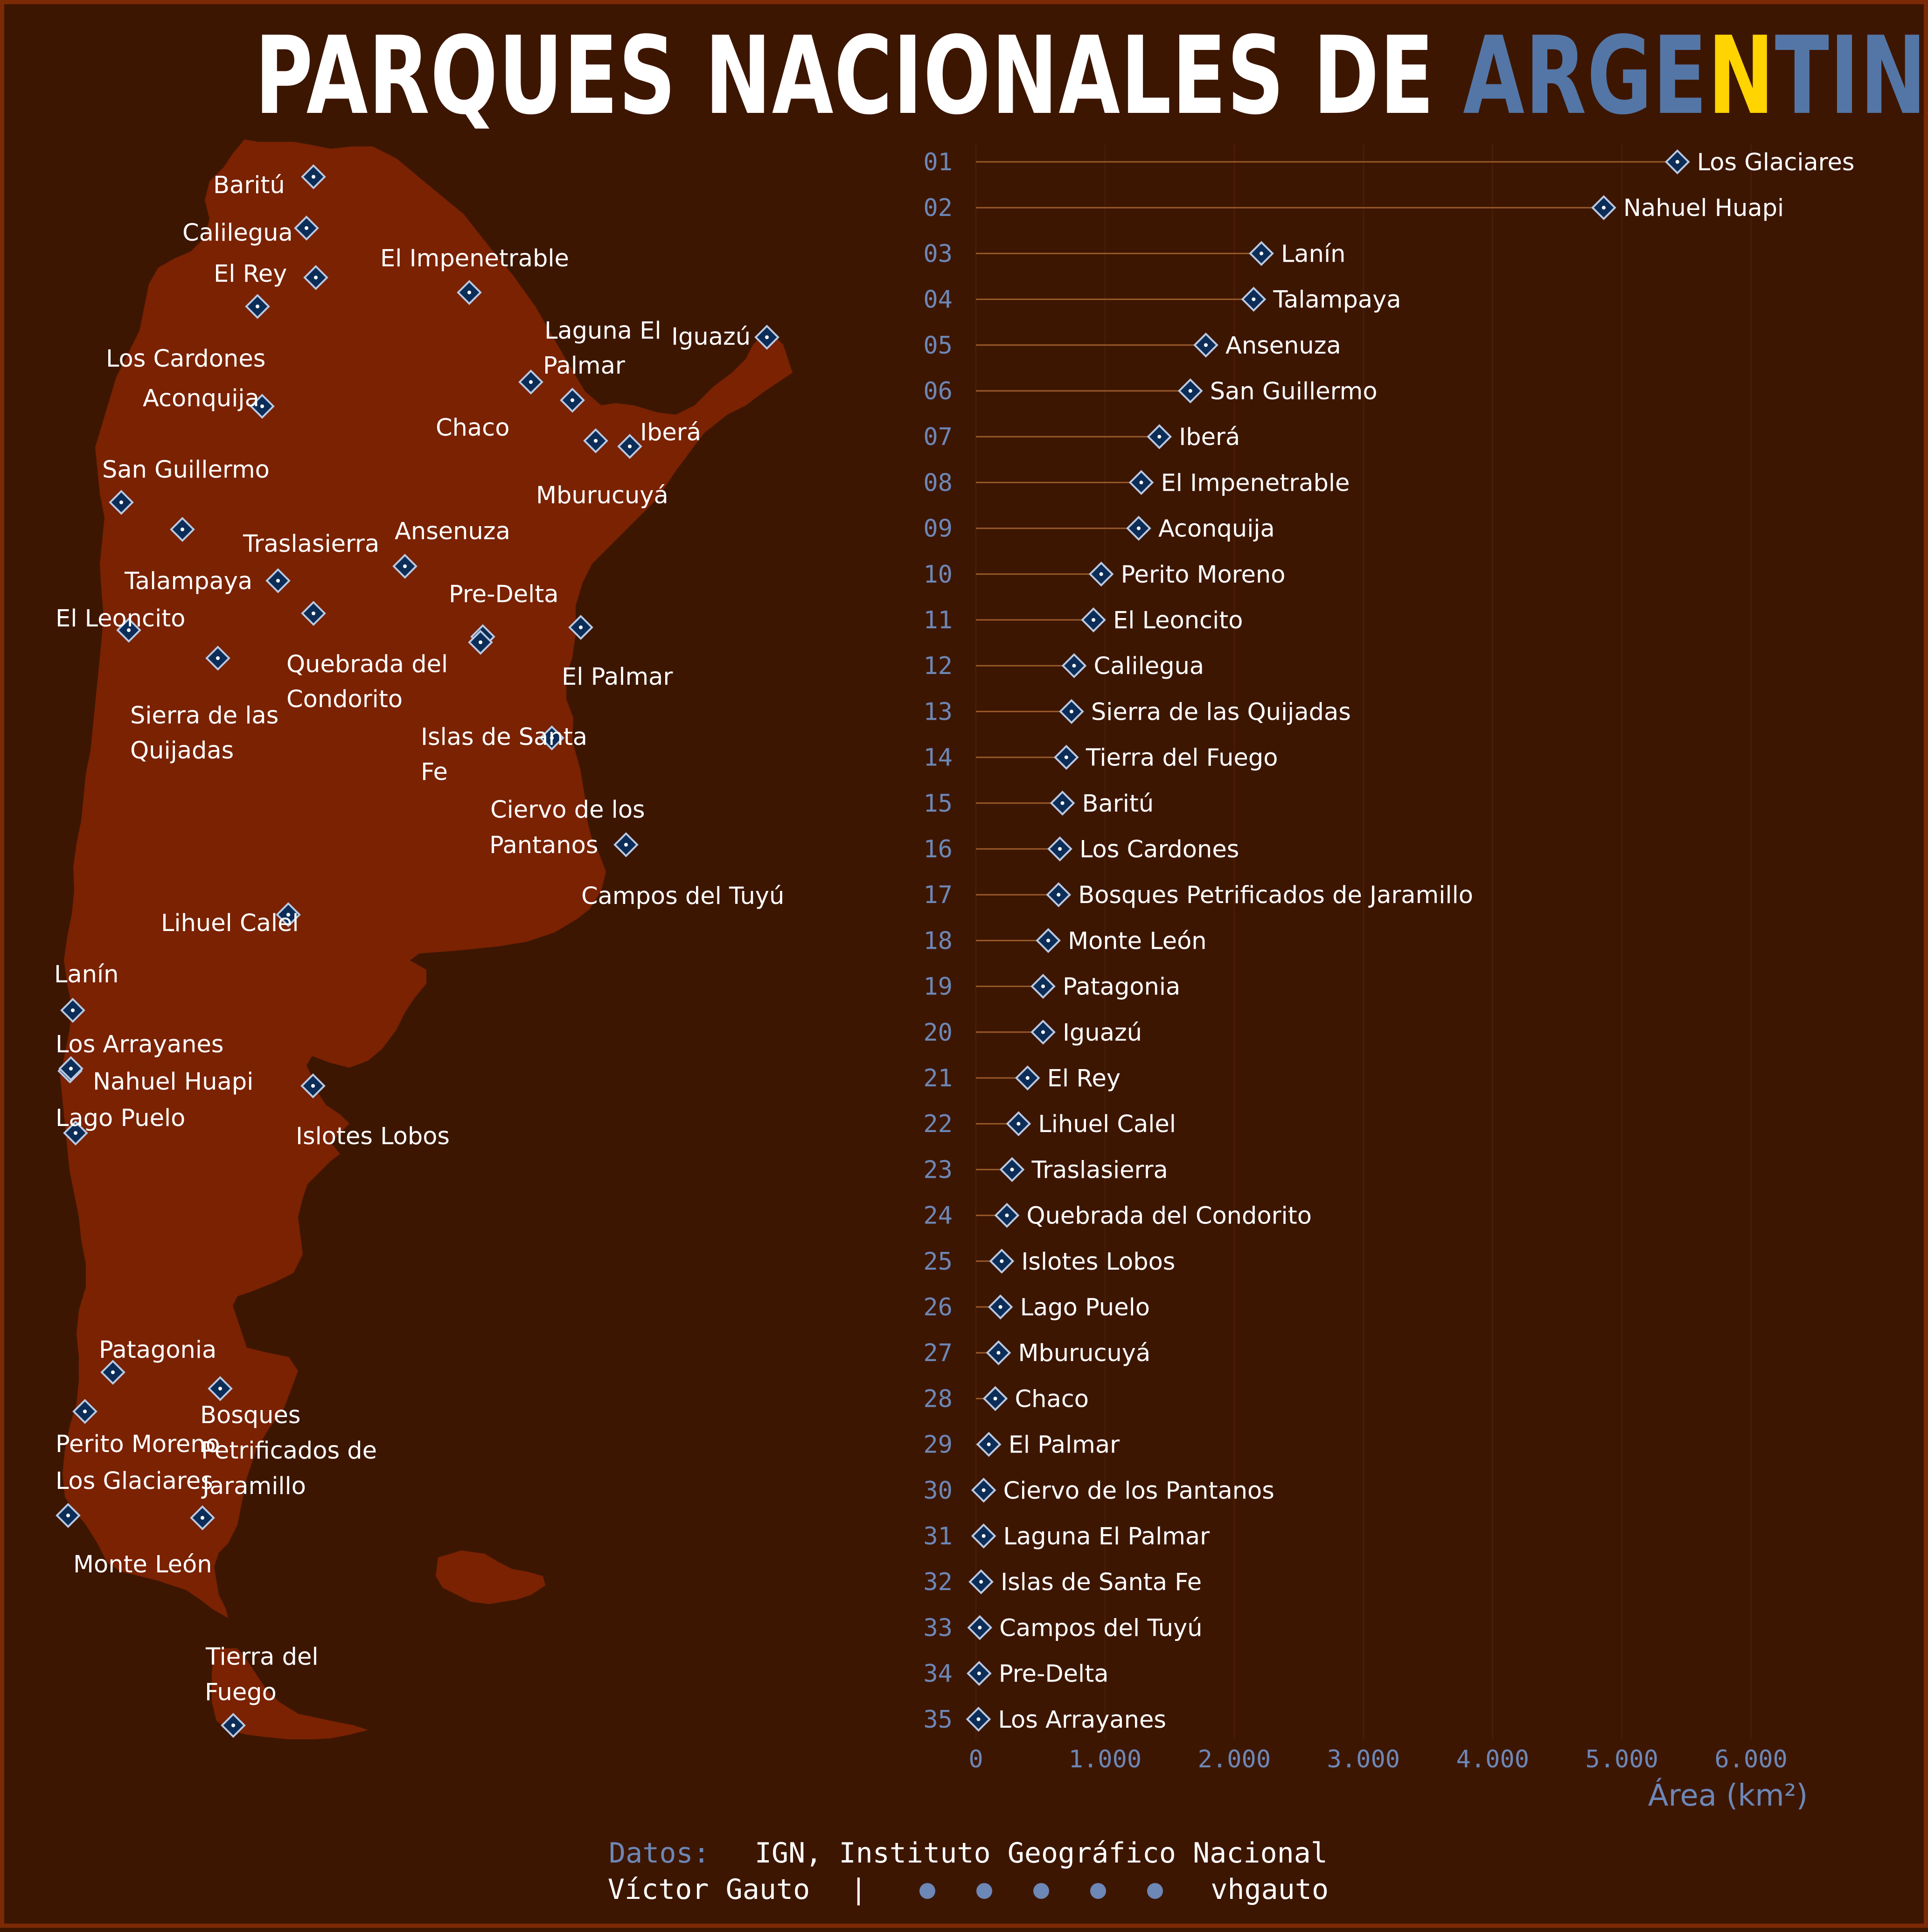 This screenshot has height=1932, width=1928. What do you see at coordinates (938, 620) in the screenshot?
I see `rank-label-10: 11` at bounding box center [938, 620].